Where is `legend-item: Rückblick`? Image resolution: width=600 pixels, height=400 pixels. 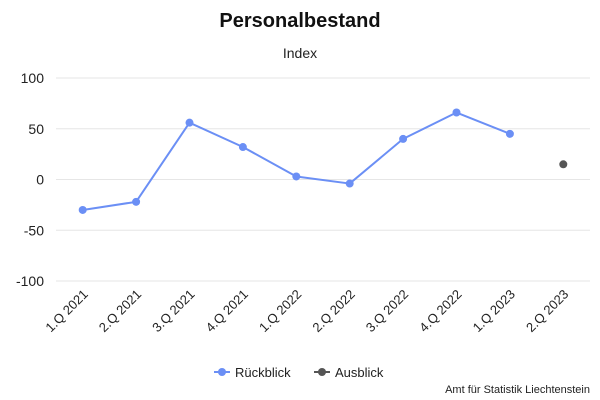 legend-item: Rückblick is located at coordinates (252, 372).